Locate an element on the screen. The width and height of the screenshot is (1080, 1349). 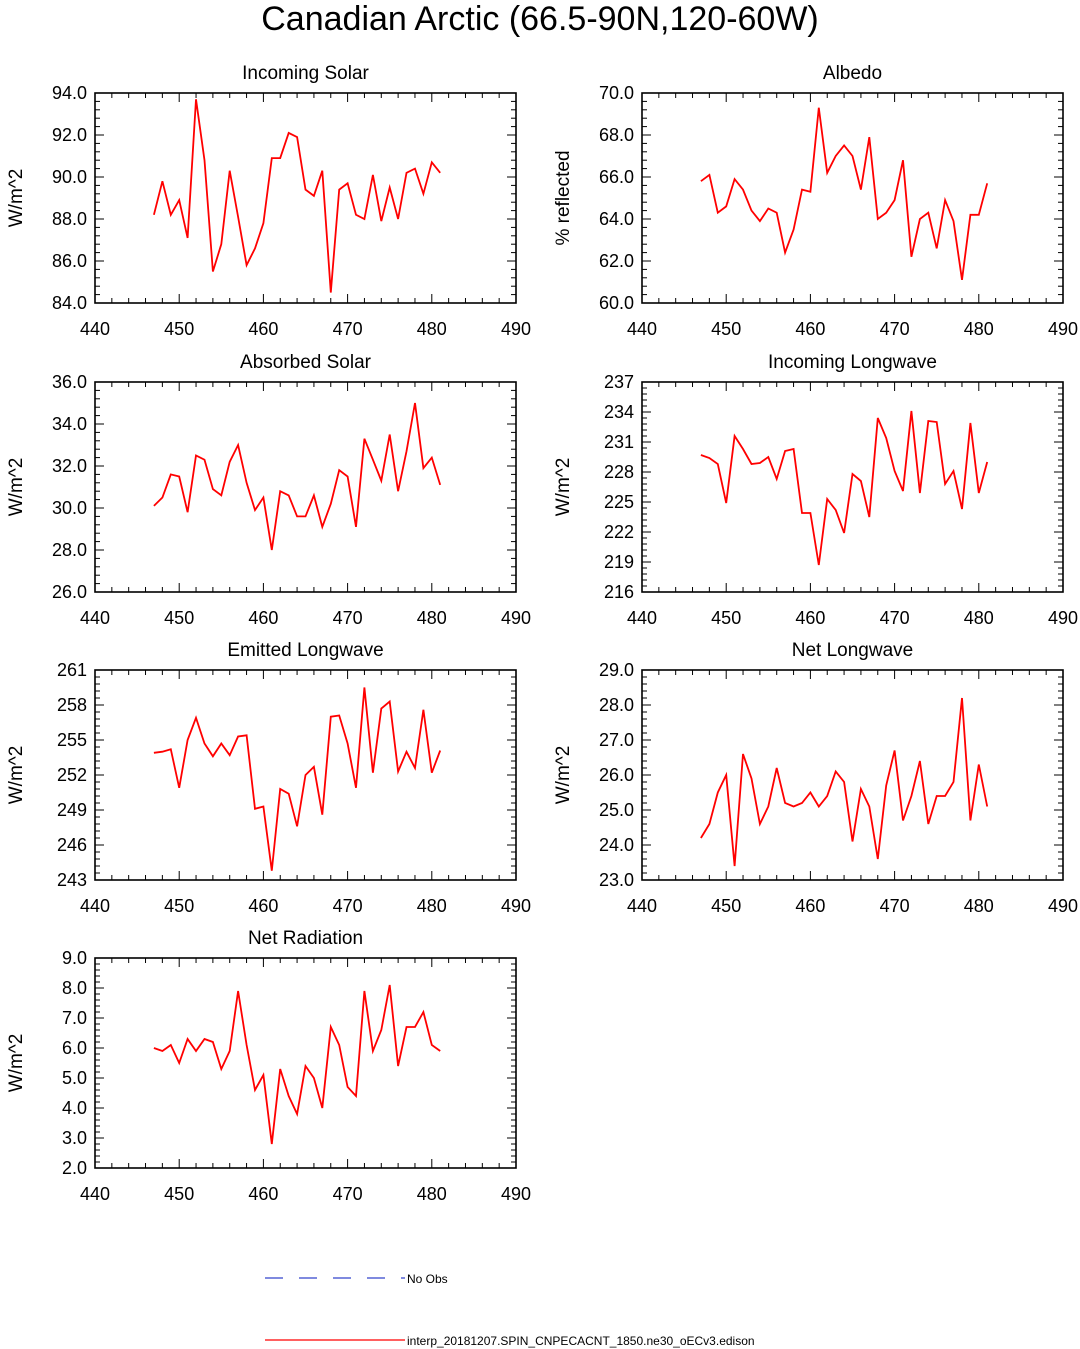
panel-title: Albedo is located at coordinates (852, 73).